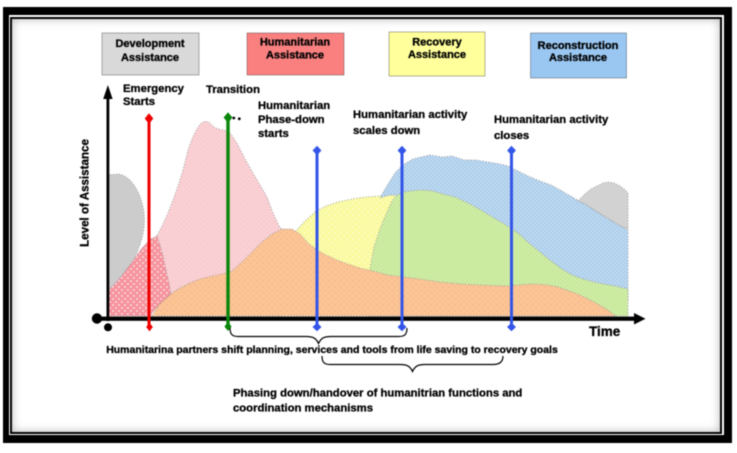 This screenshot has height=453, width=737. Describe the element at coordinates (437, 43) in the screenshot. I see `svg-text: Recovery` at that location.